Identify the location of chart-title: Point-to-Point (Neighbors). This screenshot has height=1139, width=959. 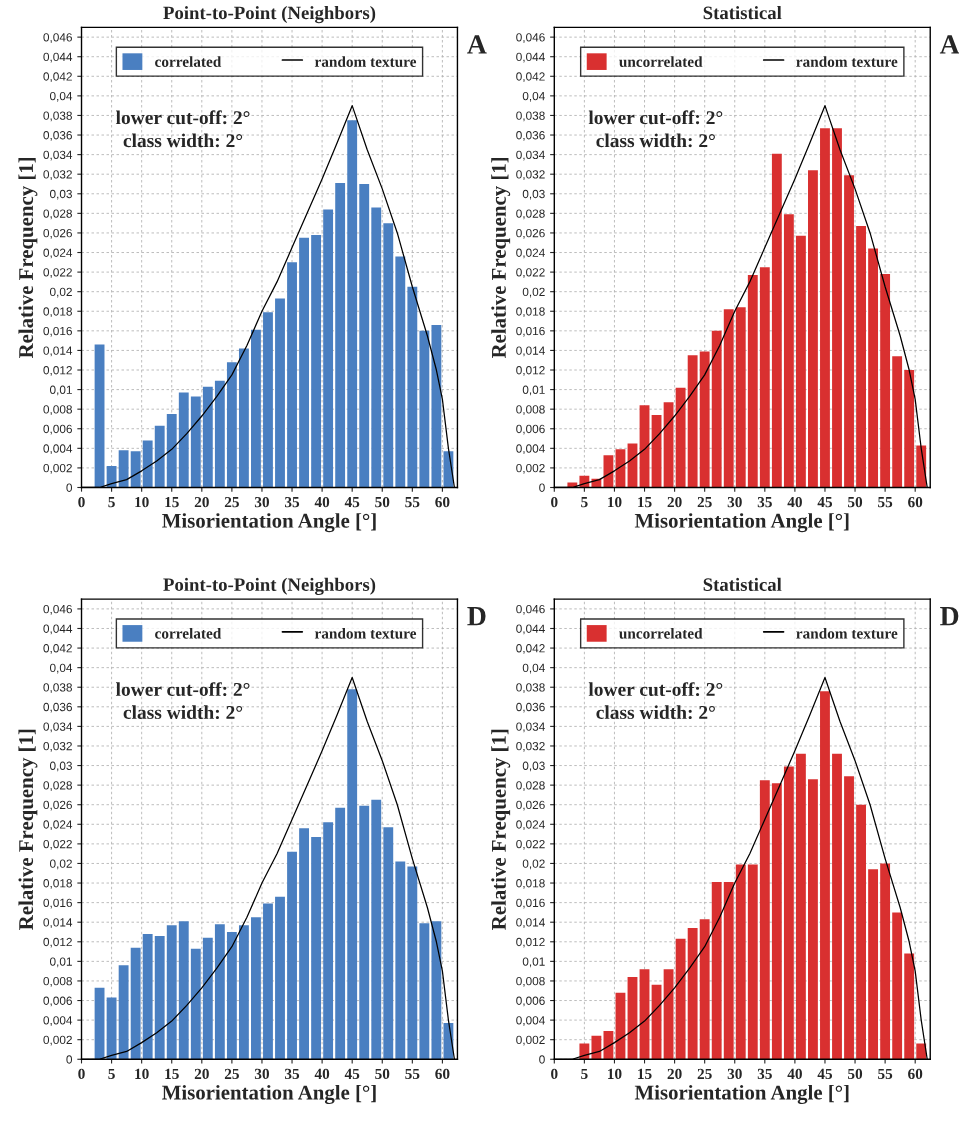
(269, 586).